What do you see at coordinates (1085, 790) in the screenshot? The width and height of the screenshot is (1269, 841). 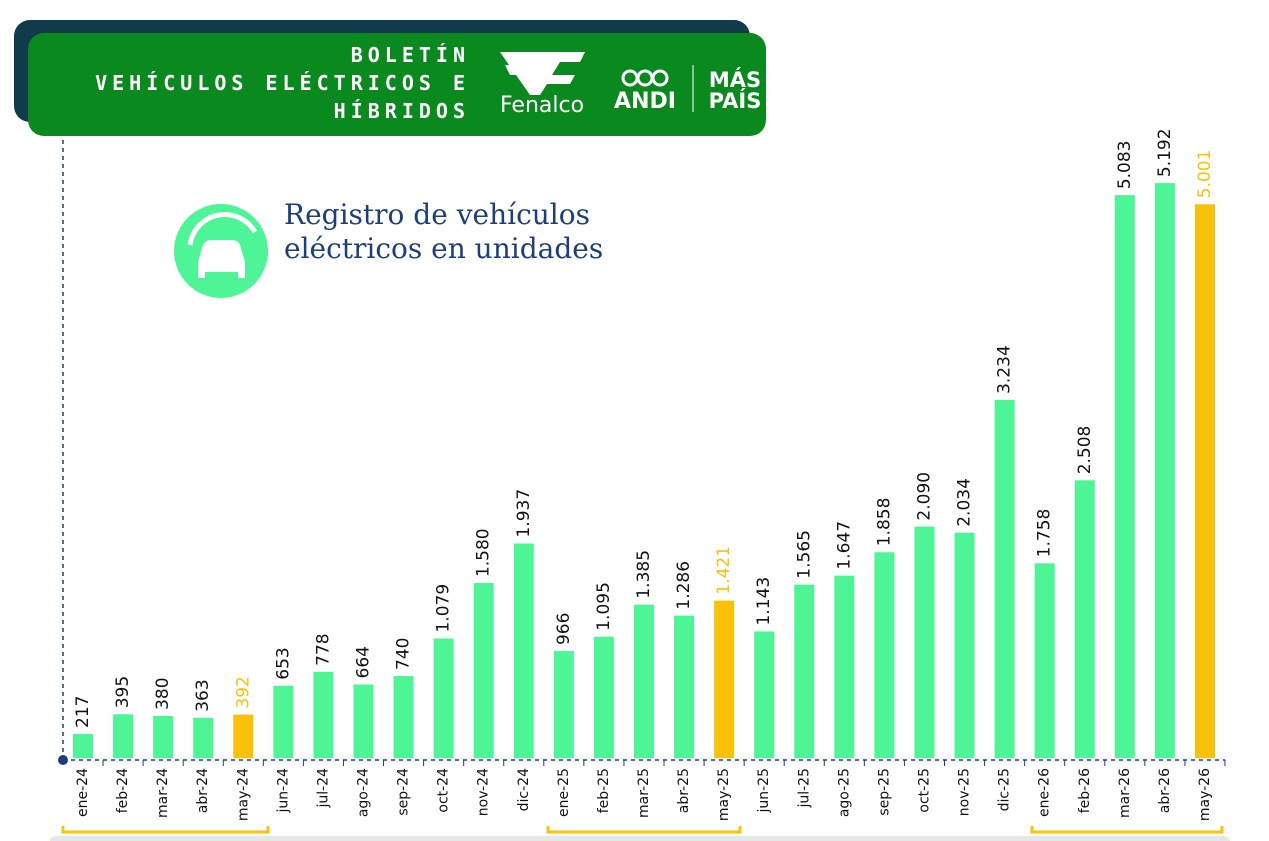 I see `x-tick-label: feb-26` at bounding box center [1085, 790].